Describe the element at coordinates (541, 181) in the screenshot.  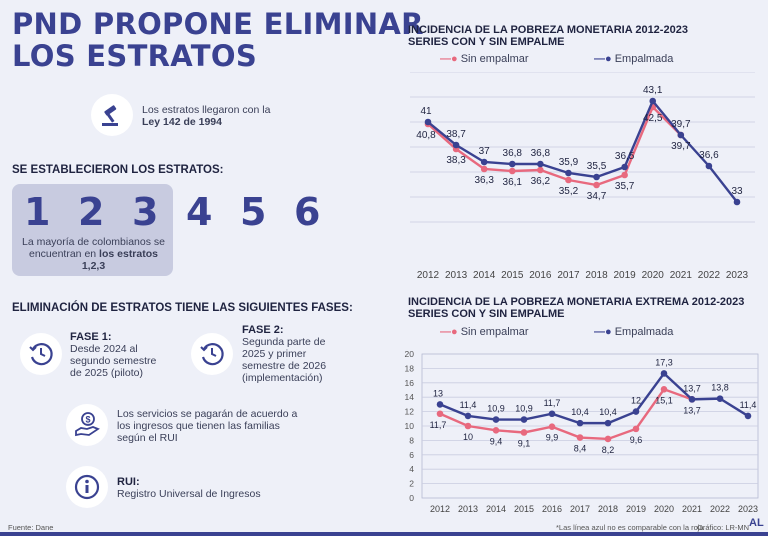
I see `data-label: 36,2` at that location.